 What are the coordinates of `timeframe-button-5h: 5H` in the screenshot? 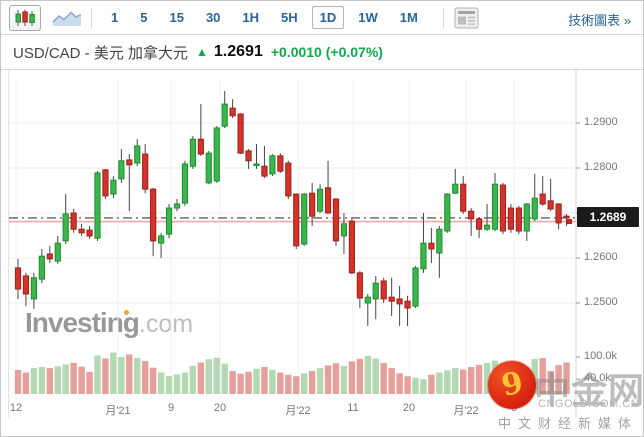 It's located at (289, 17).